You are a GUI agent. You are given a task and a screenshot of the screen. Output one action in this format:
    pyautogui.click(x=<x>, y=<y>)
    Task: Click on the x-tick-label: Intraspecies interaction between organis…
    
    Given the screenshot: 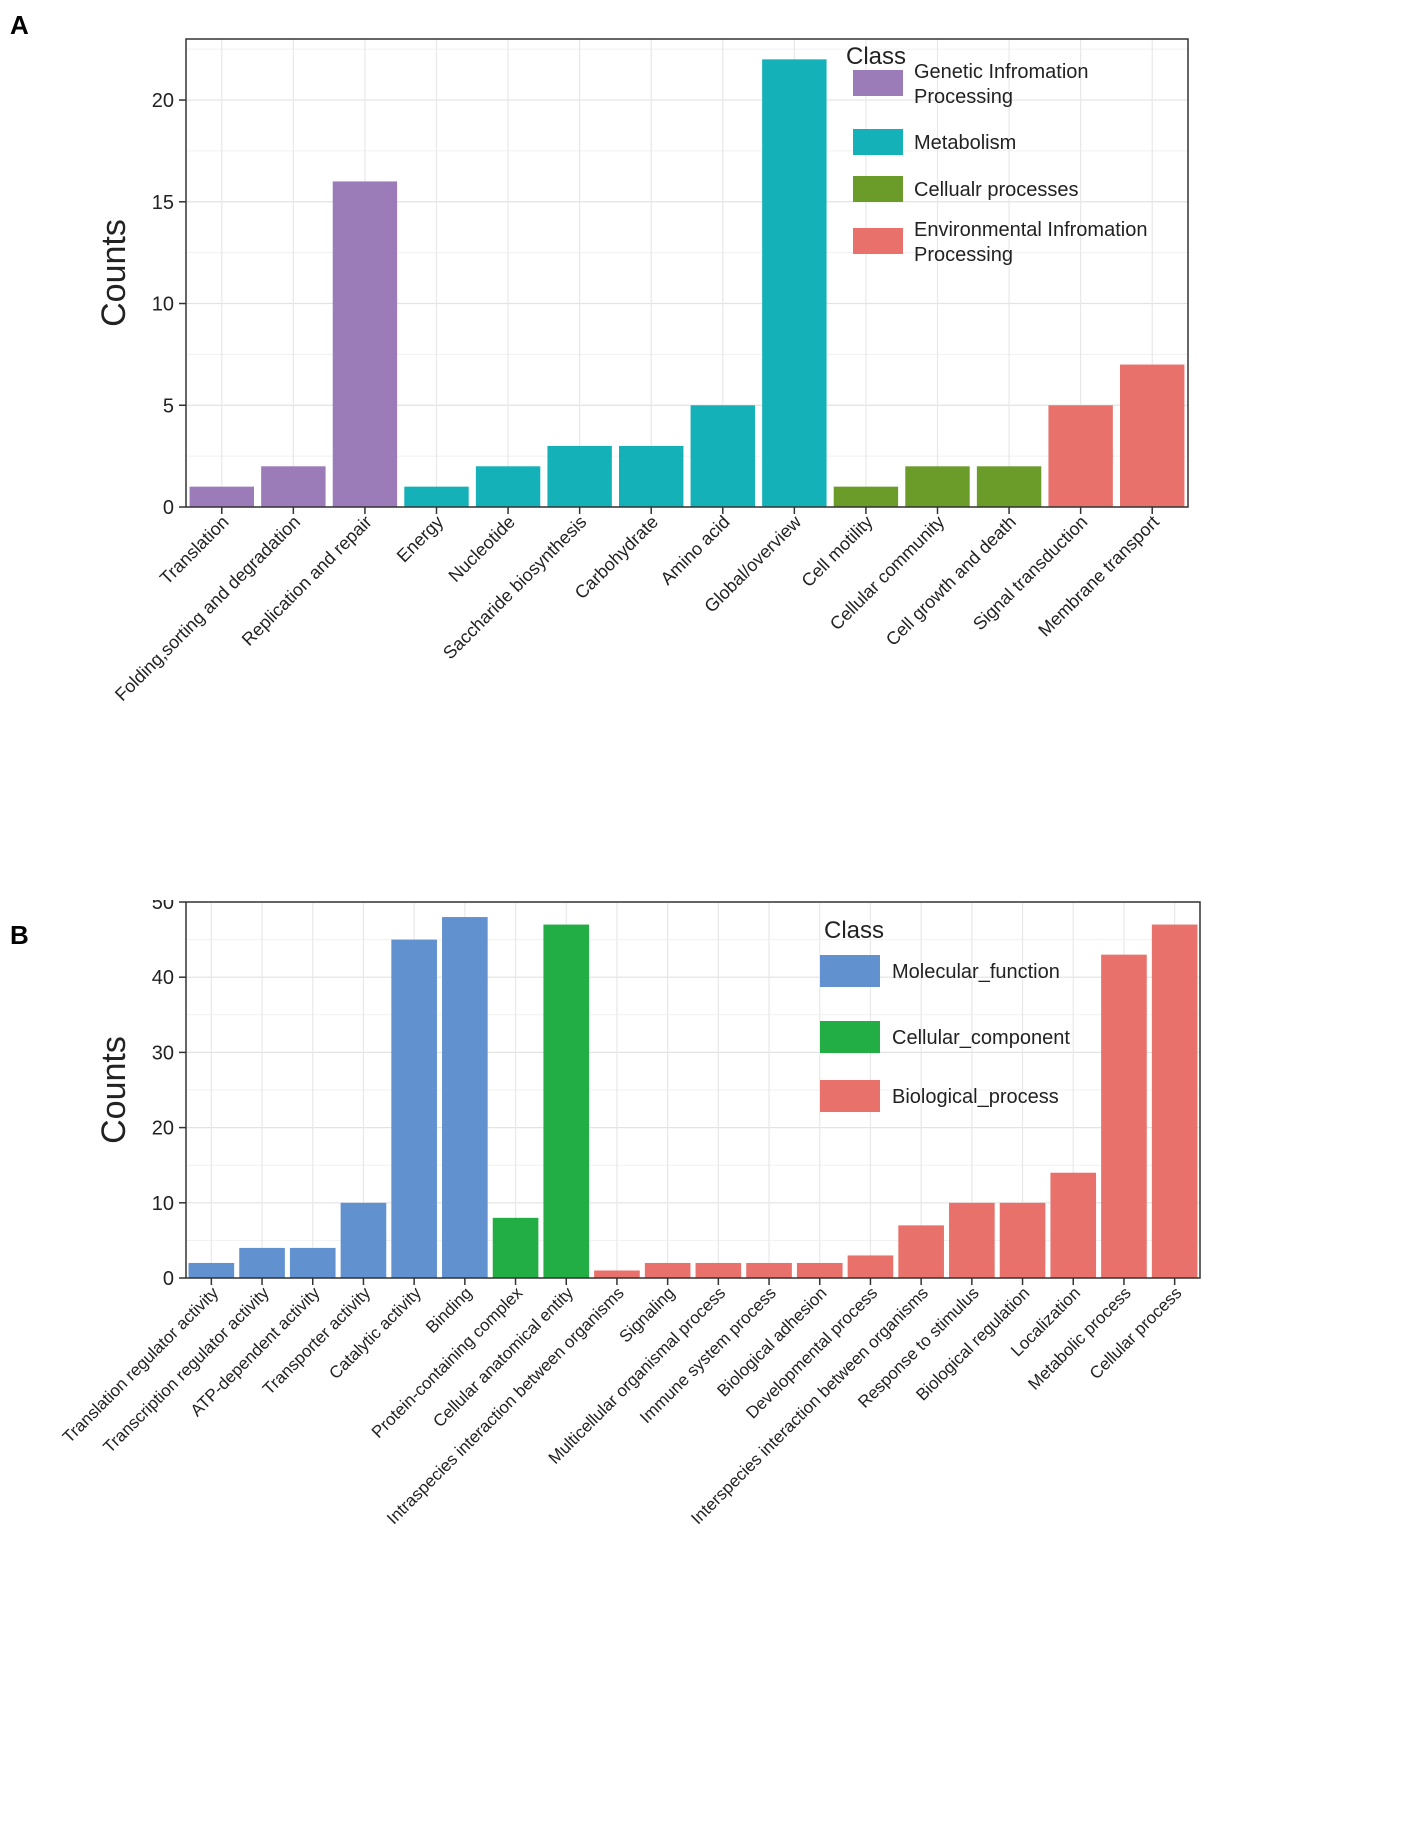 What is the action you would take?
    pyautogui.click(x=505, y=1405)
    